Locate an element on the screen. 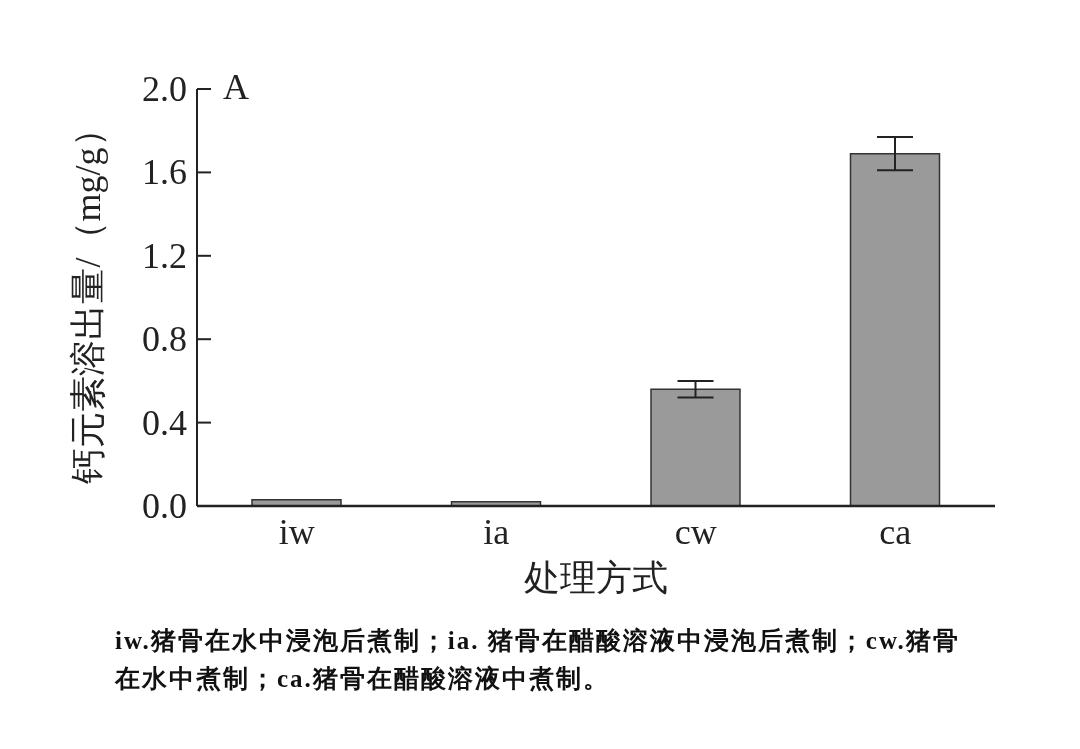 This screenshot has width=1080, height=749. y-tick-label: 0.0 is located at coordinates (164, 506).